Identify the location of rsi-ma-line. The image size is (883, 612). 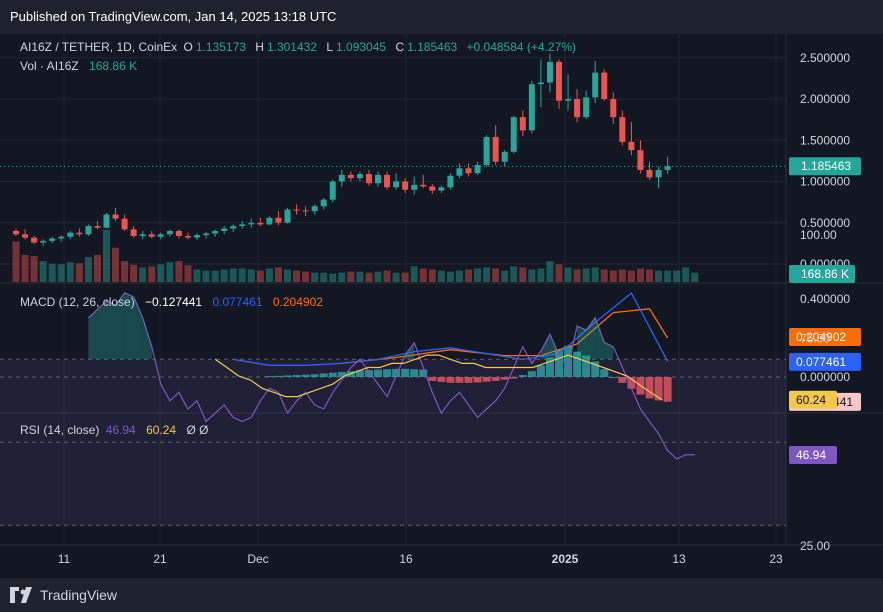
(438, 377).